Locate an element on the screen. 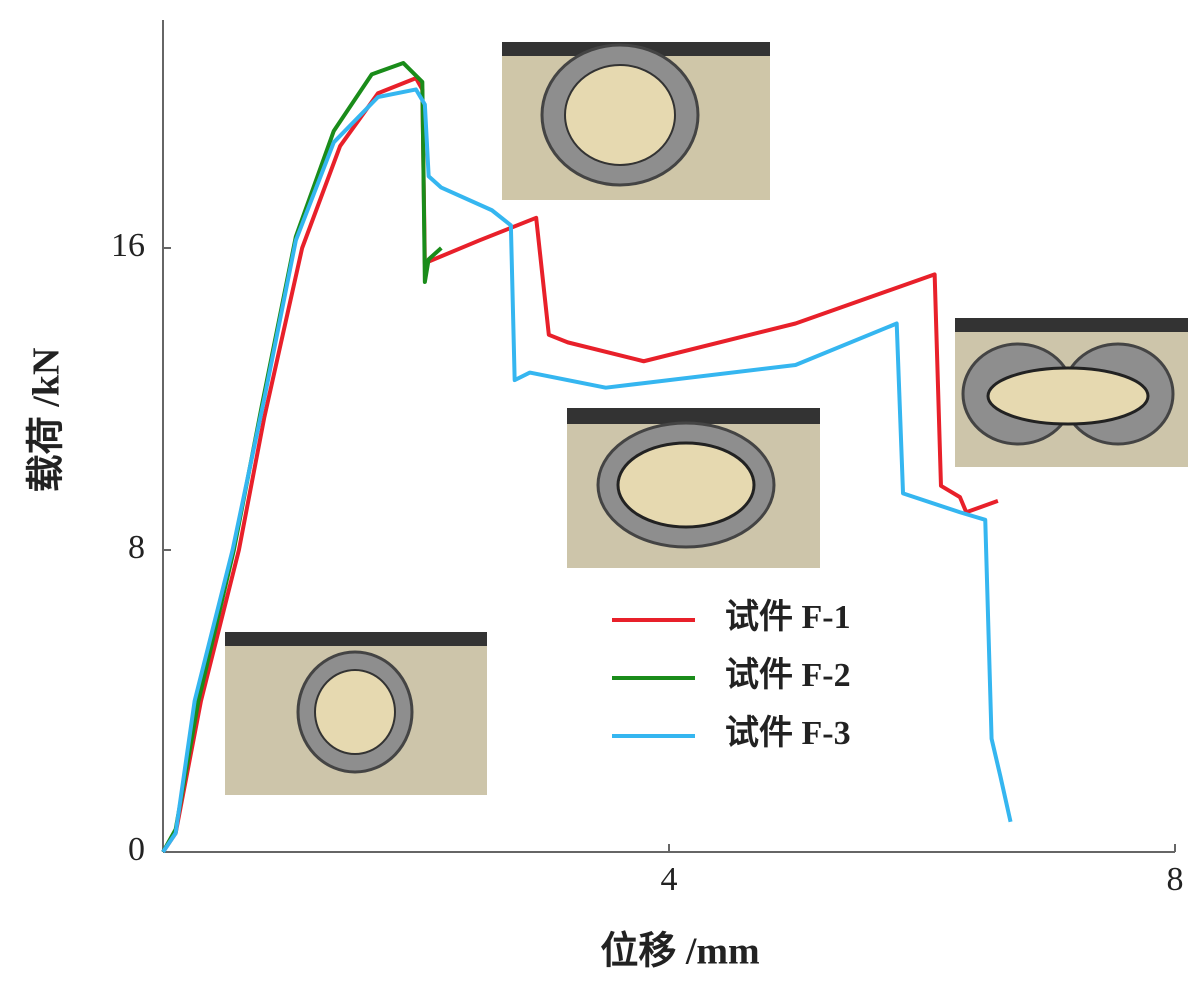 This screenshot has height=996, width=1200. legend-label: 试件 F-3 is located at coordinates (788, 733).